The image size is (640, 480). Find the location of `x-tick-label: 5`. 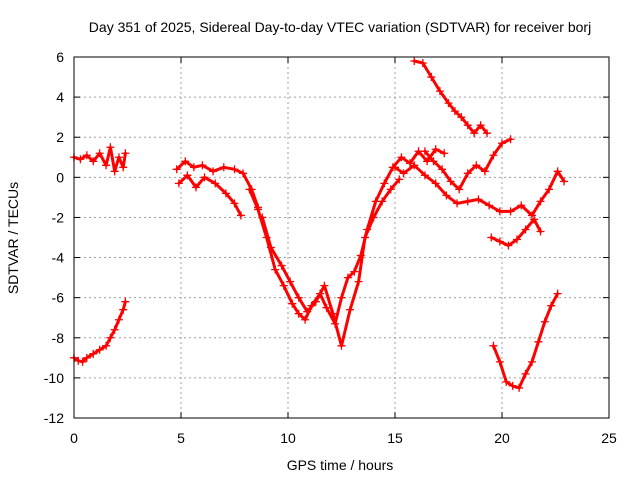

x-tick-label: 5 is located at coordinates (181, 438).